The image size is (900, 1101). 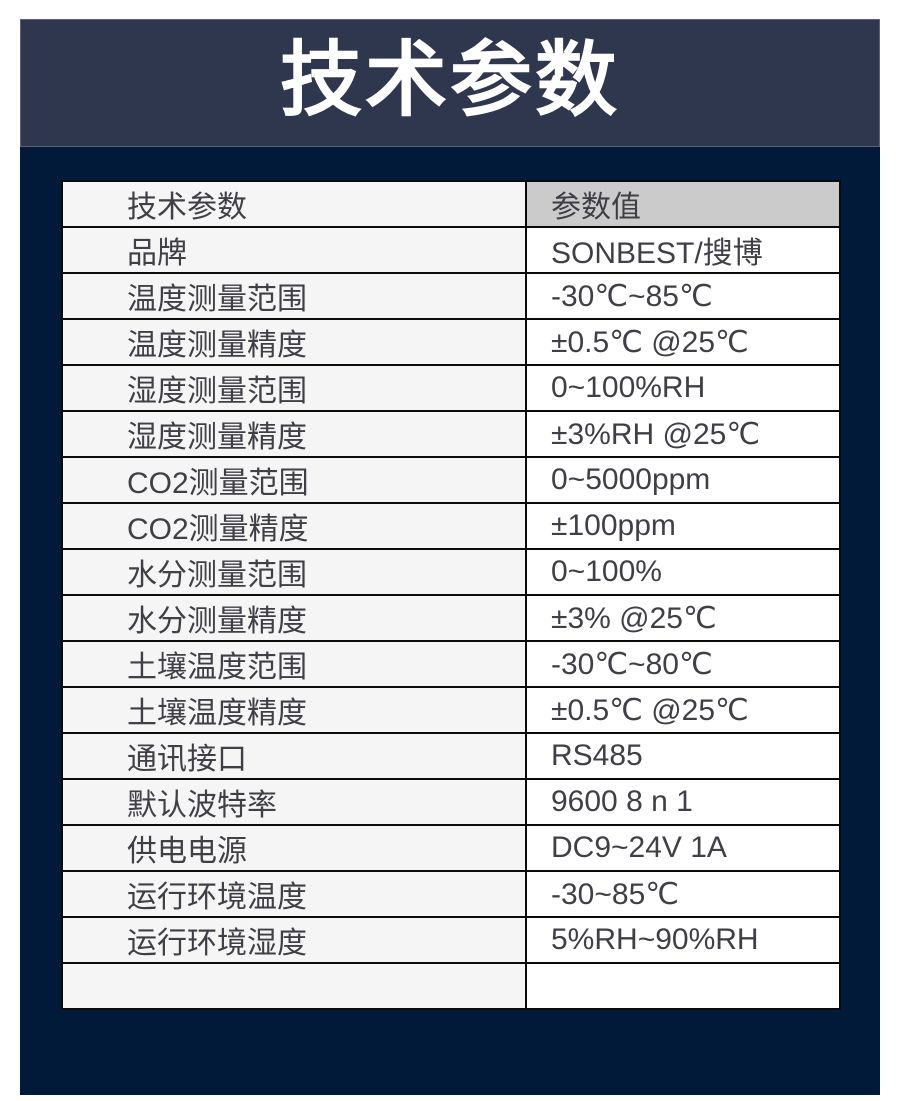 I want to click on param-value-cell: 0~5000ppm, so click(x=683, y=480).